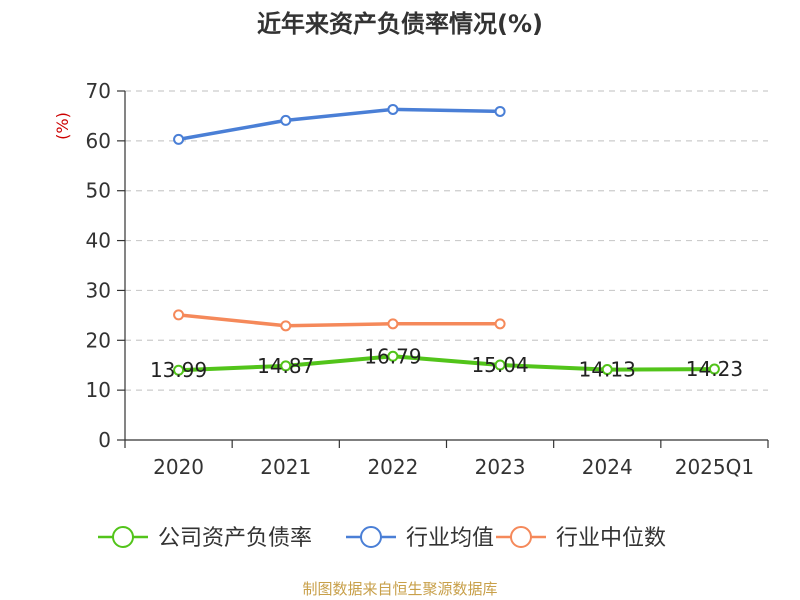  Describe the element at coordinates (285, 467) in the screenshot. I see `x-tick-label: 2021` at that location.